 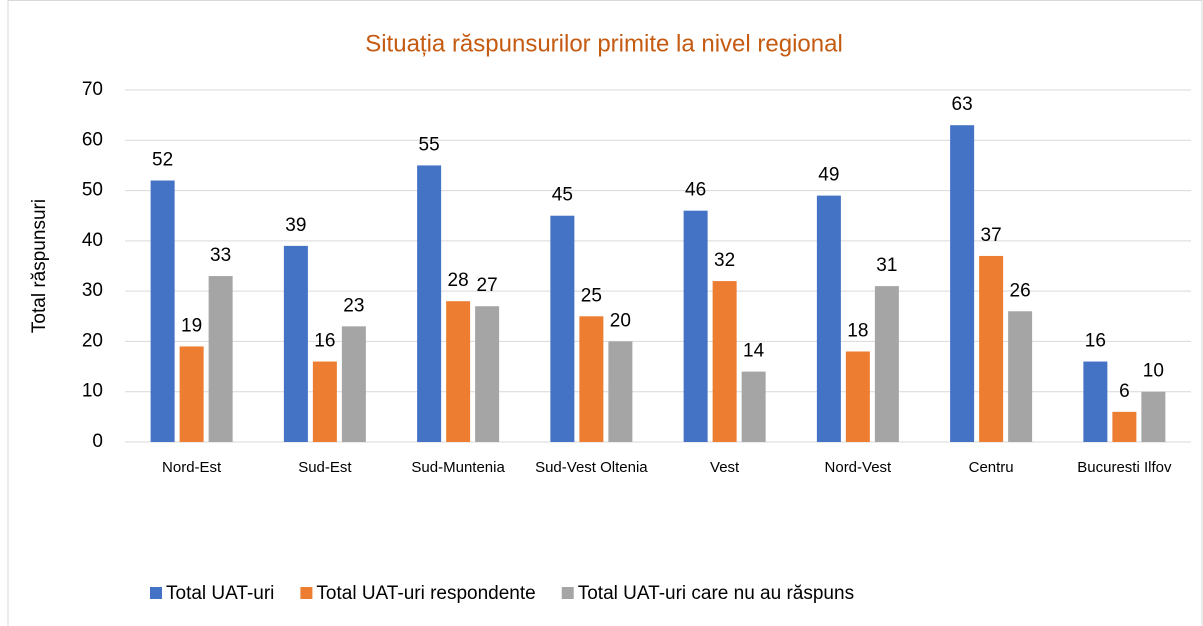 I want to click on value-label: 39, so click(x=295, y=225).